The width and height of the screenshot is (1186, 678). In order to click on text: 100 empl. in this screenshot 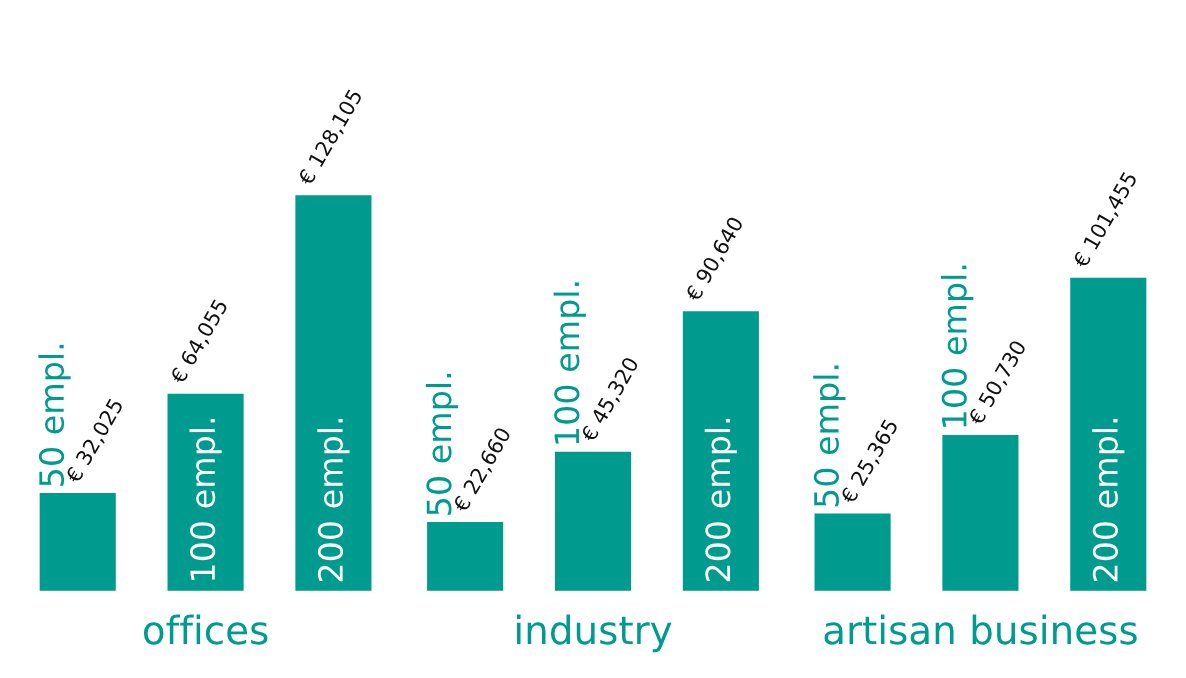, I will do `click(205, 499)`.